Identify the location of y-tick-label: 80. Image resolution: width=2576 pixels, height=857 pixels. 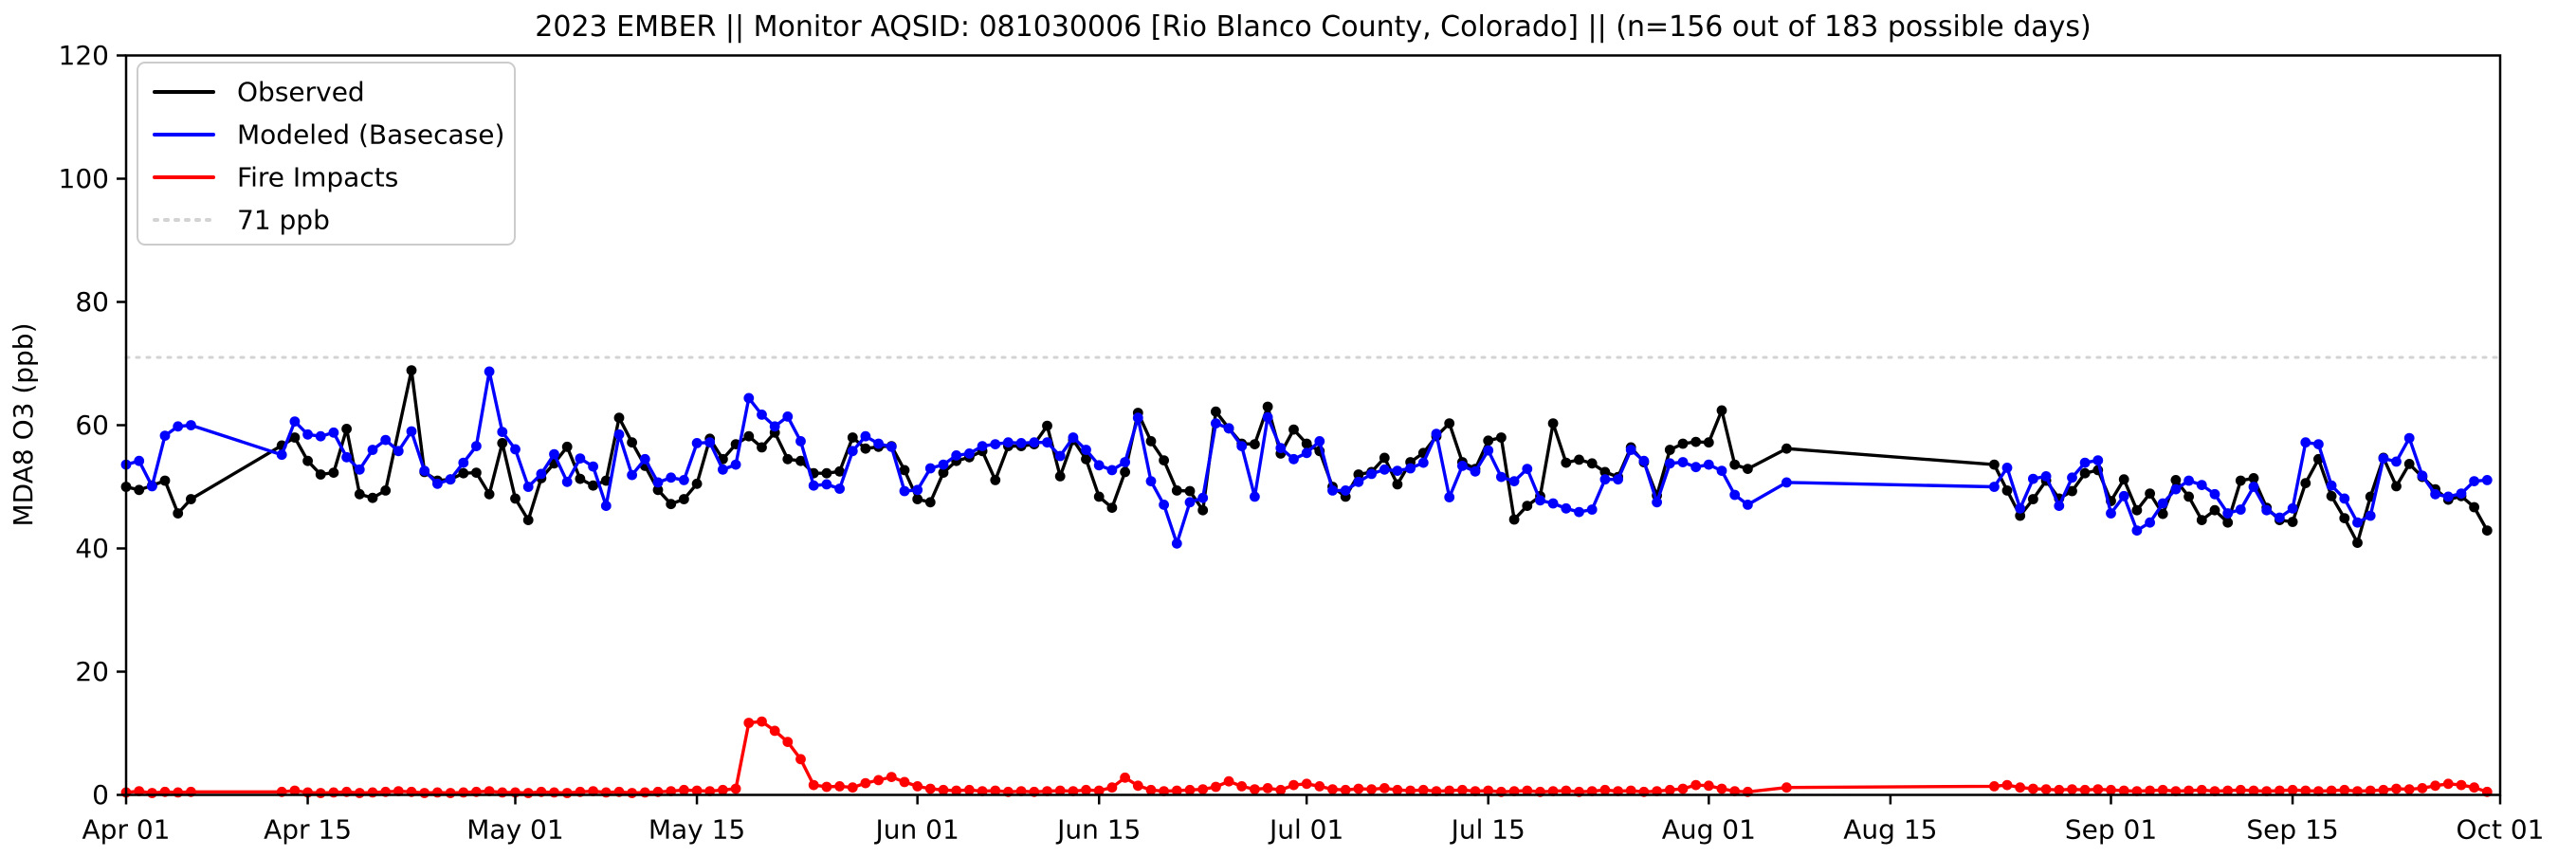
(92, 302).